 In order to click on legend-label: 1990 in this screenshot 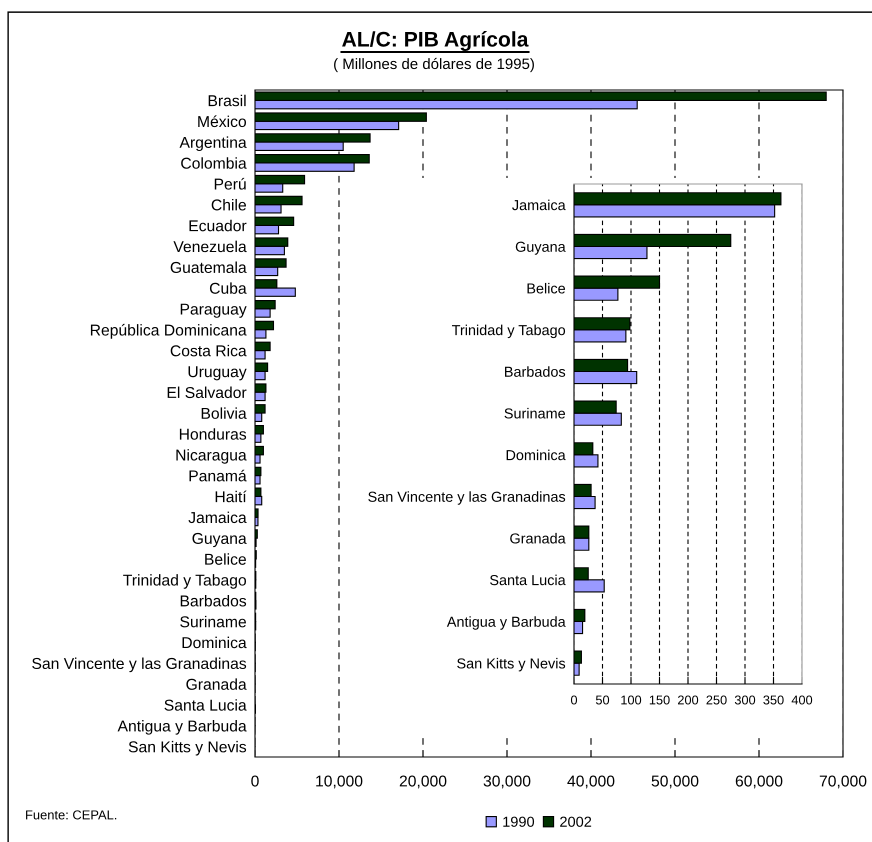, I will do `click(518, 821)`.